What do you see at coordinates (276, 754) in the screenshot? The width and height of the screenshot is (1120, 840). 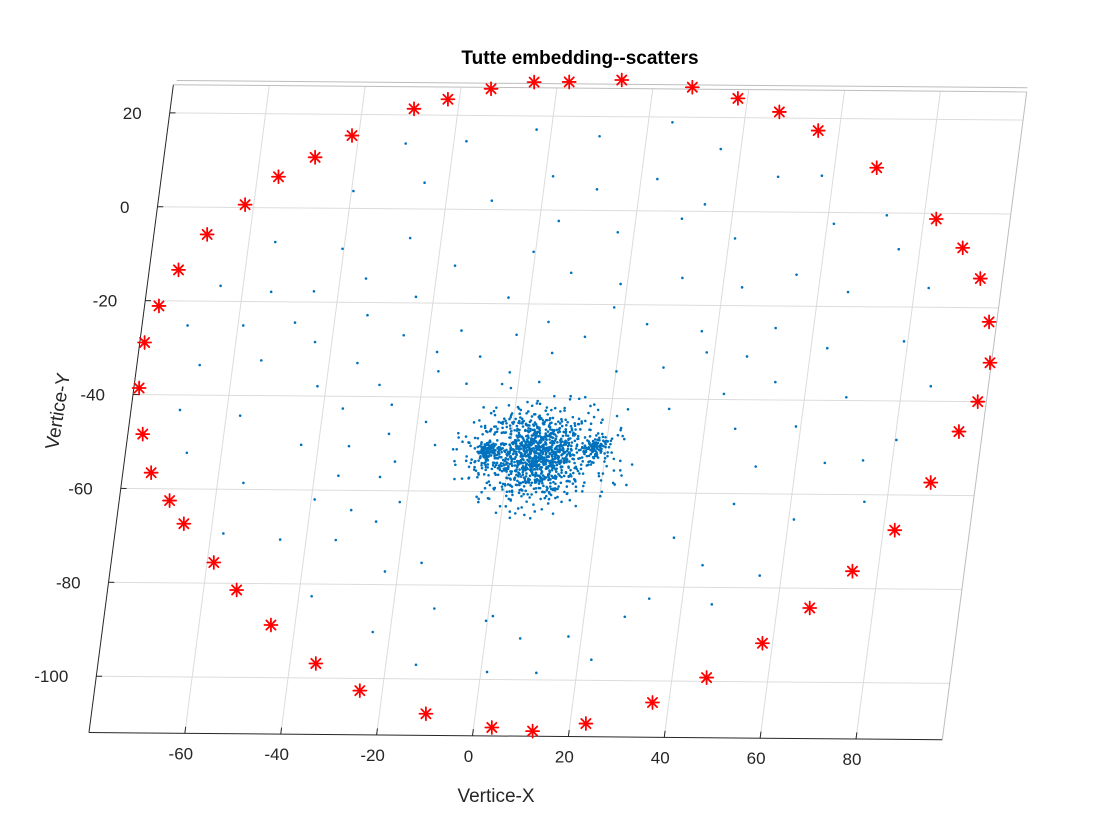 I see `x-tick-label: -40` at bounding box center [276, 754].